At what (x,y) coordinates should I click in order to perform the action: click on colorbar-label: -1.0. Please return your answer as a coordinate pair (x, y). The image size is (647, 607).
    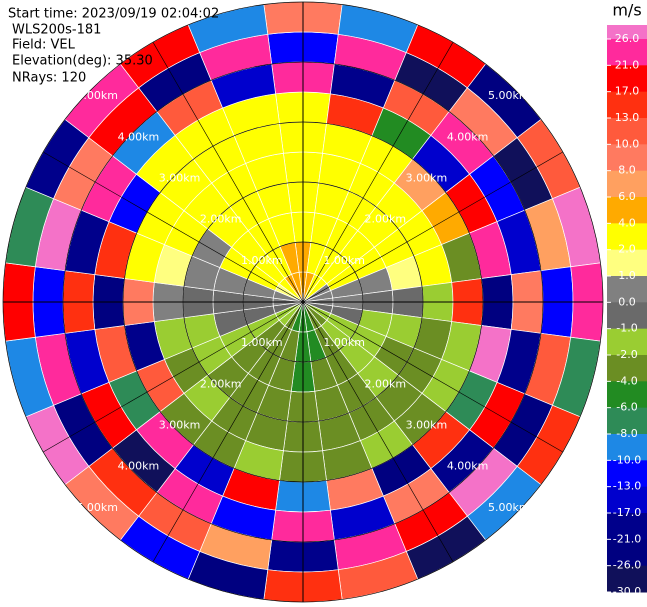
    Looking at the image, I should click on (626, 328).